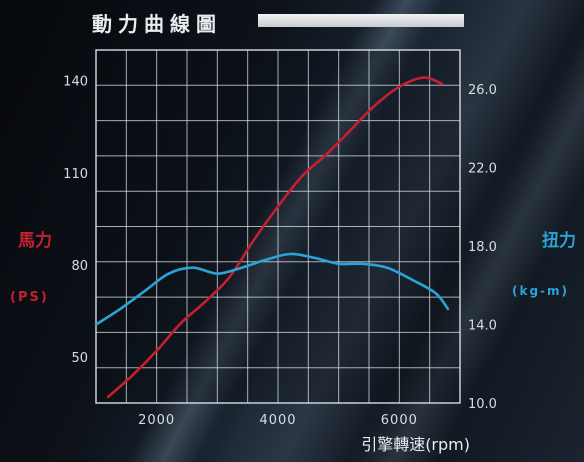  I want to click on y-right-tick-label: 26.0, so click(482, 90).